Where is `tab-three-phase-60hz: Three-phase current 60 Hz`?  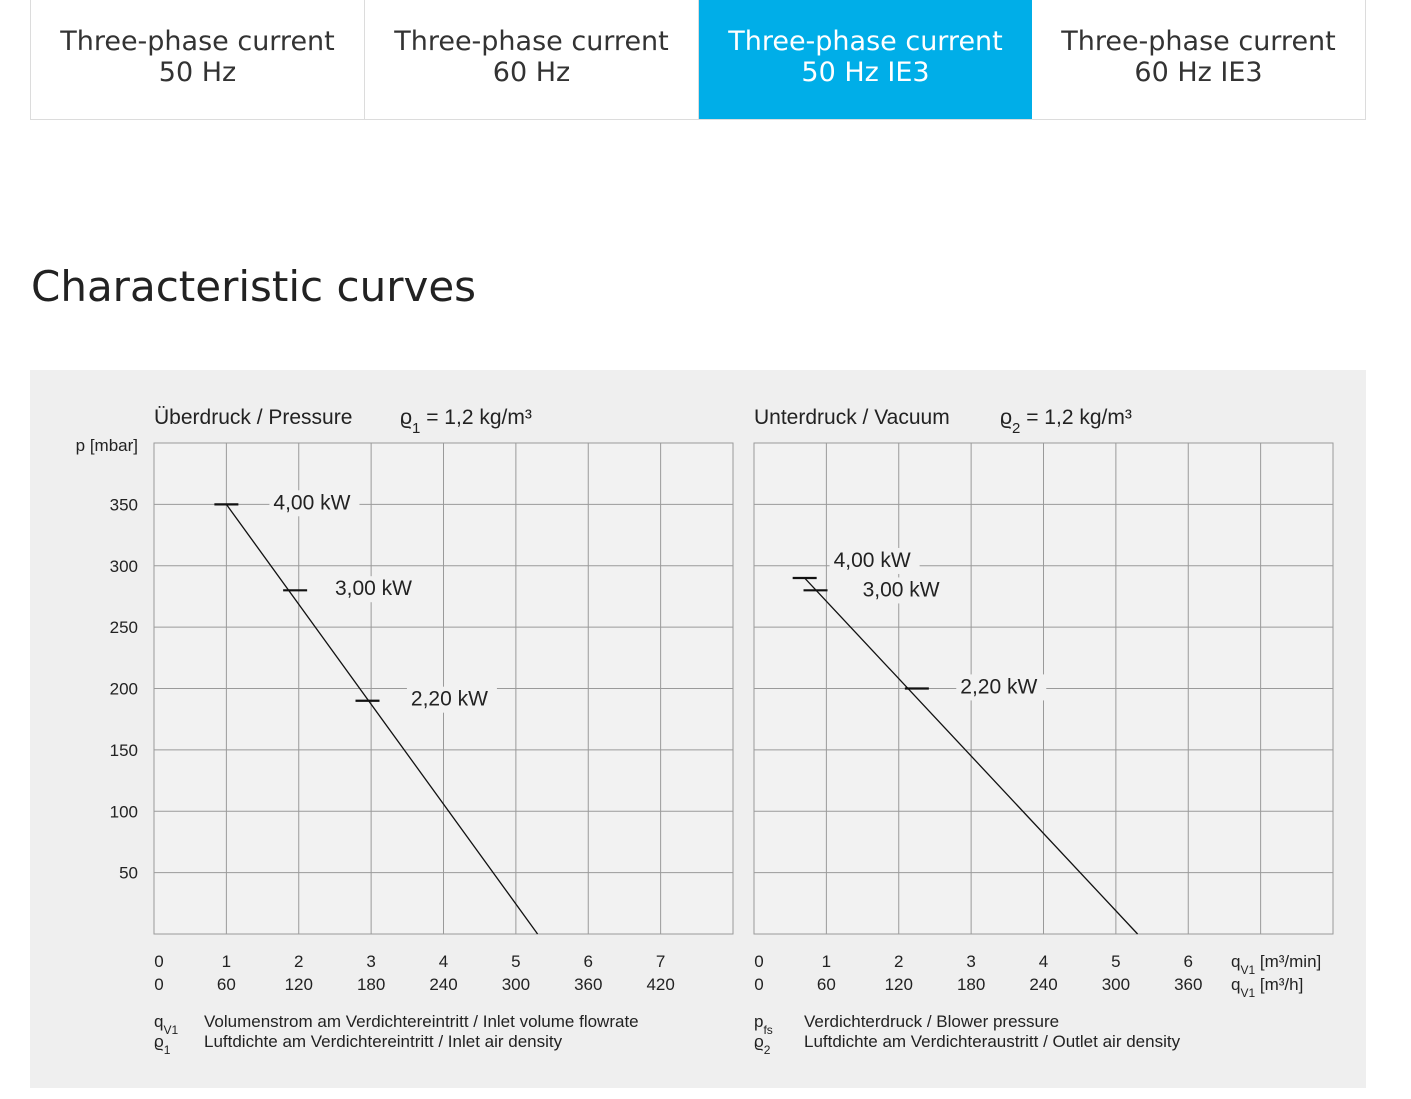 tab-three-phase-60hz: Three-phase current 60 Hz is located at coordinates (532, 59).